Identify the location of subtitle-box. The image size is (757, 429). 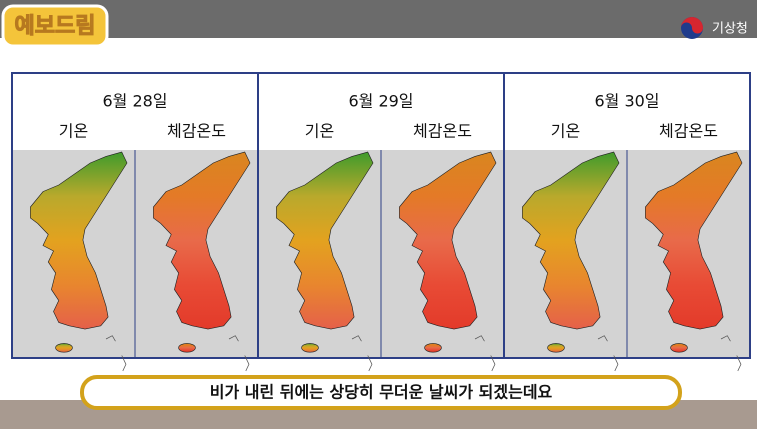
(381, 392).